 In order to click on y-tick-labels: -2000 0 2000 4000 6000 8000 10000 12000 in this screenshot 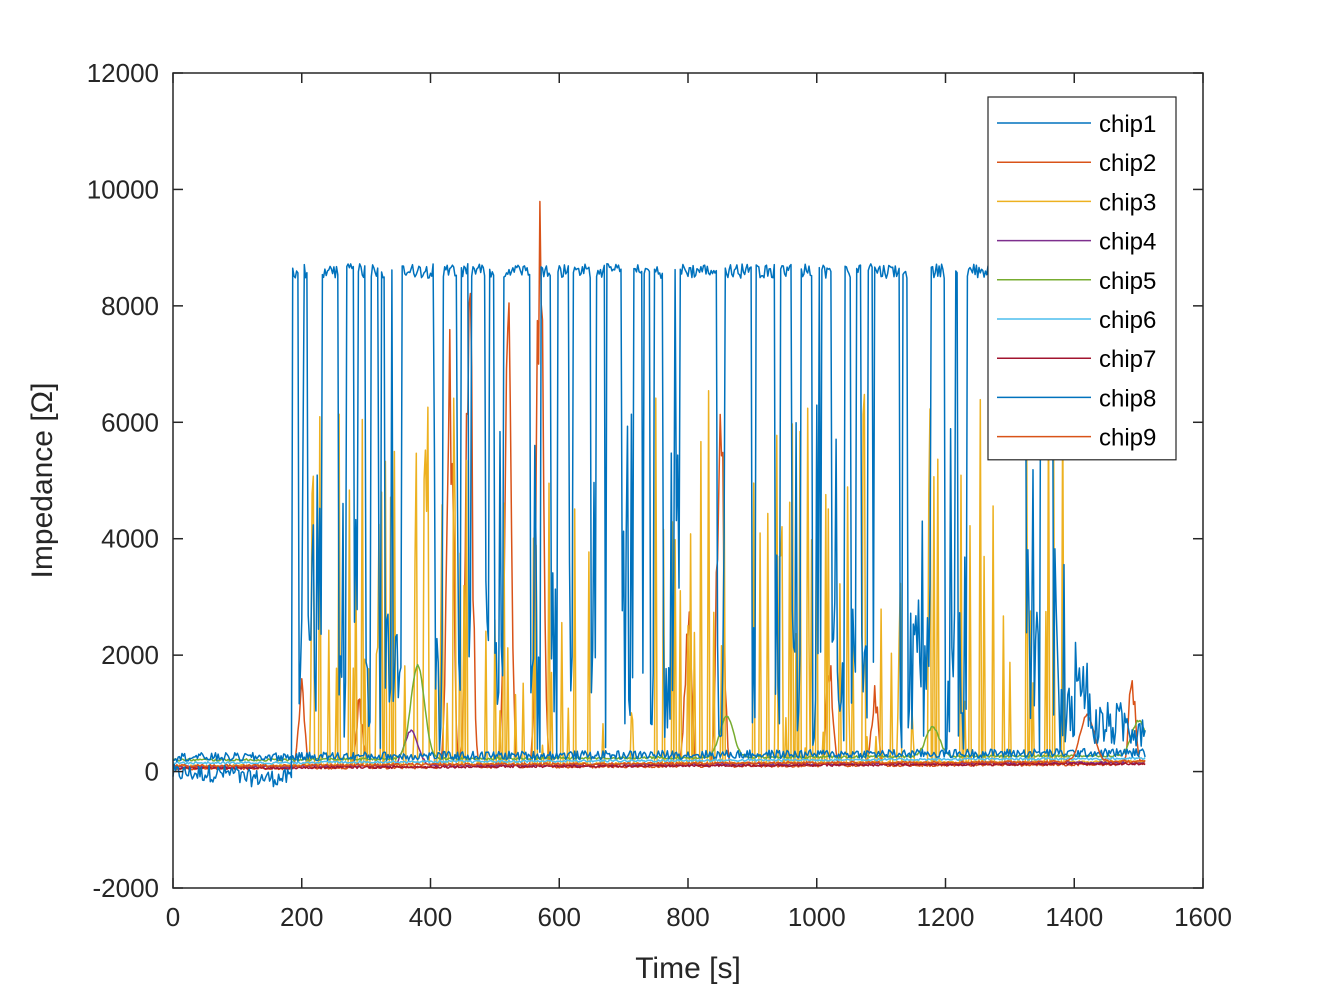, I will do `click(123, 480)`.